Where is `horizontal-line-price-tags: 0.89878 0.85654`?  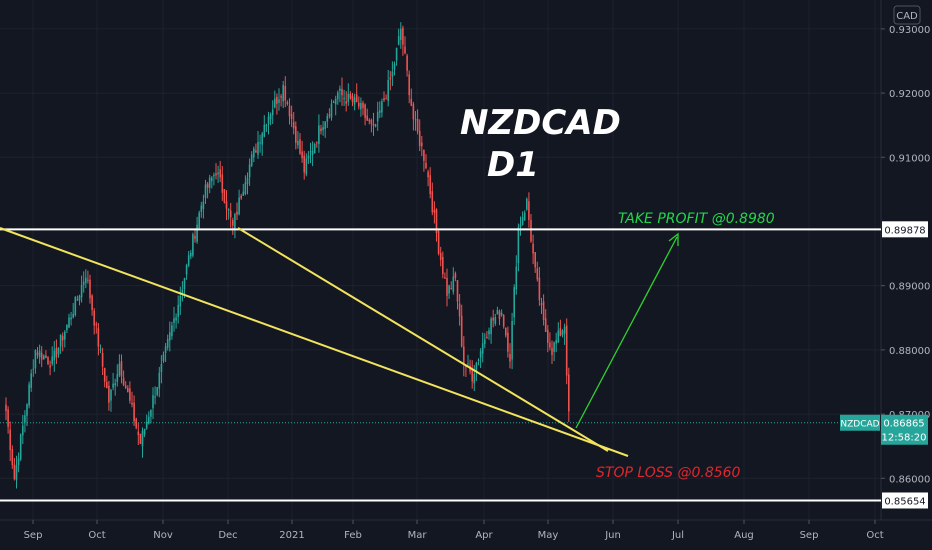 horizontal-line-price-tags: 0.89878 0.85654 is located at coordinates (905, 365).